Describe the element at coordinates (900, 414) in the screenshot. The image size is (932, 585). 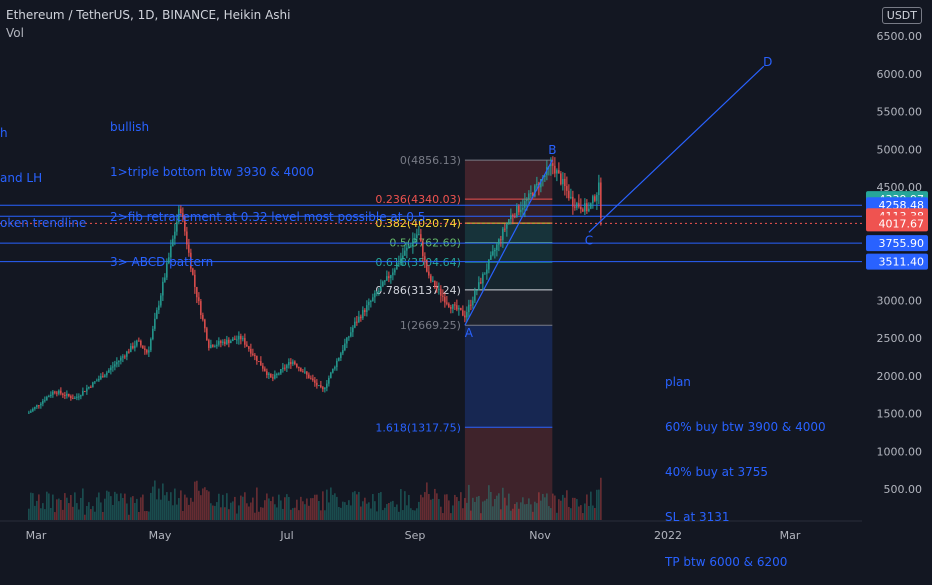
I see `price-axis-tick-label: 1500.00` at that location.